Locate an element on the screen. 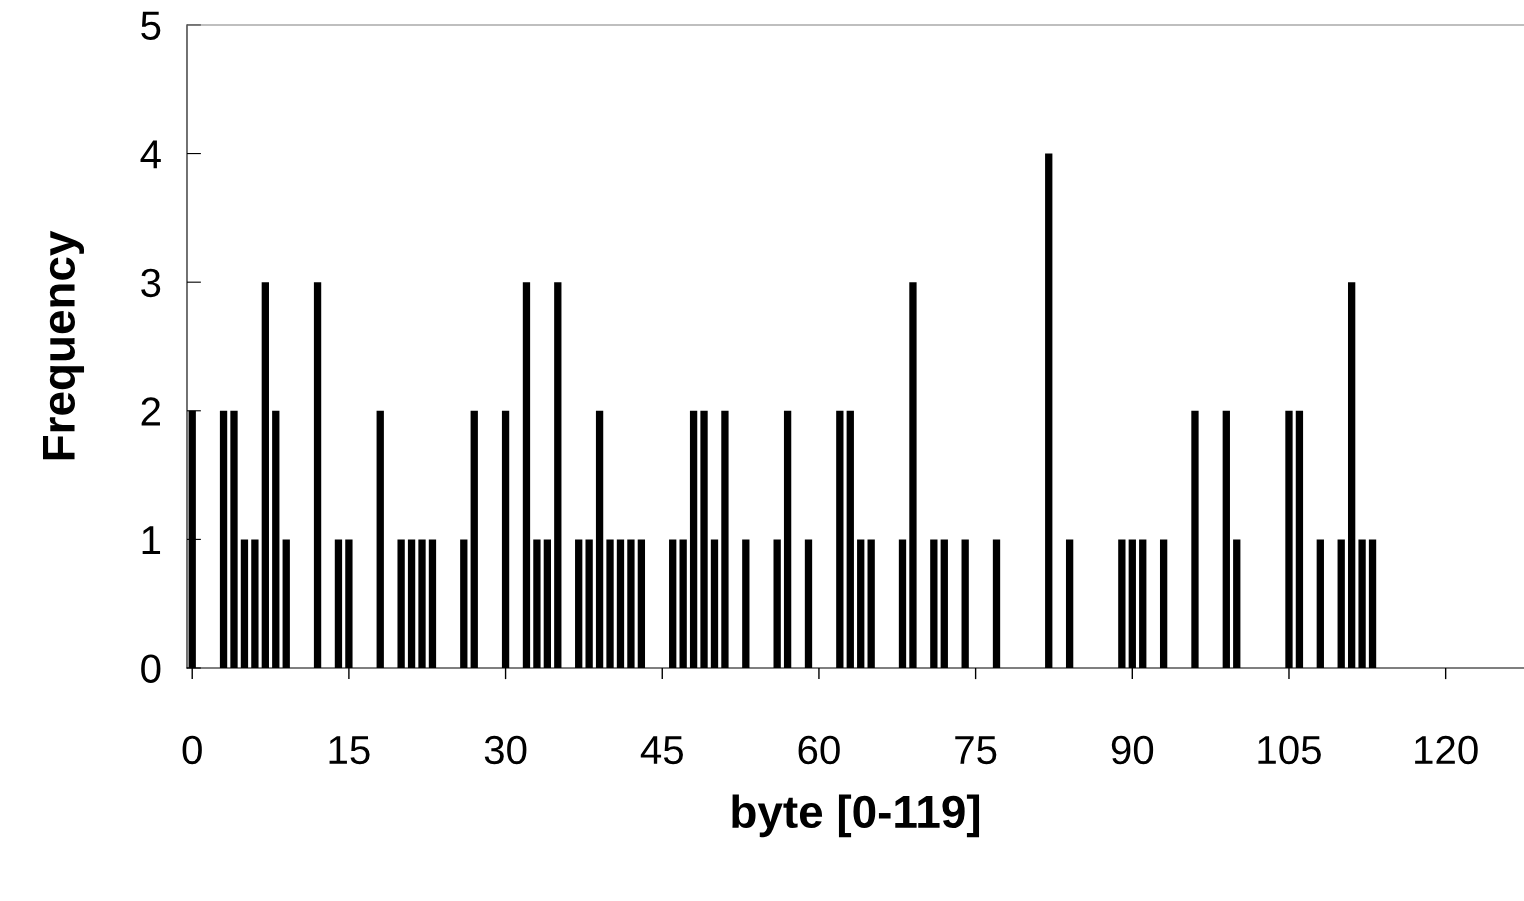  y-tick-label: 2 is located at coordinates (150, 411).